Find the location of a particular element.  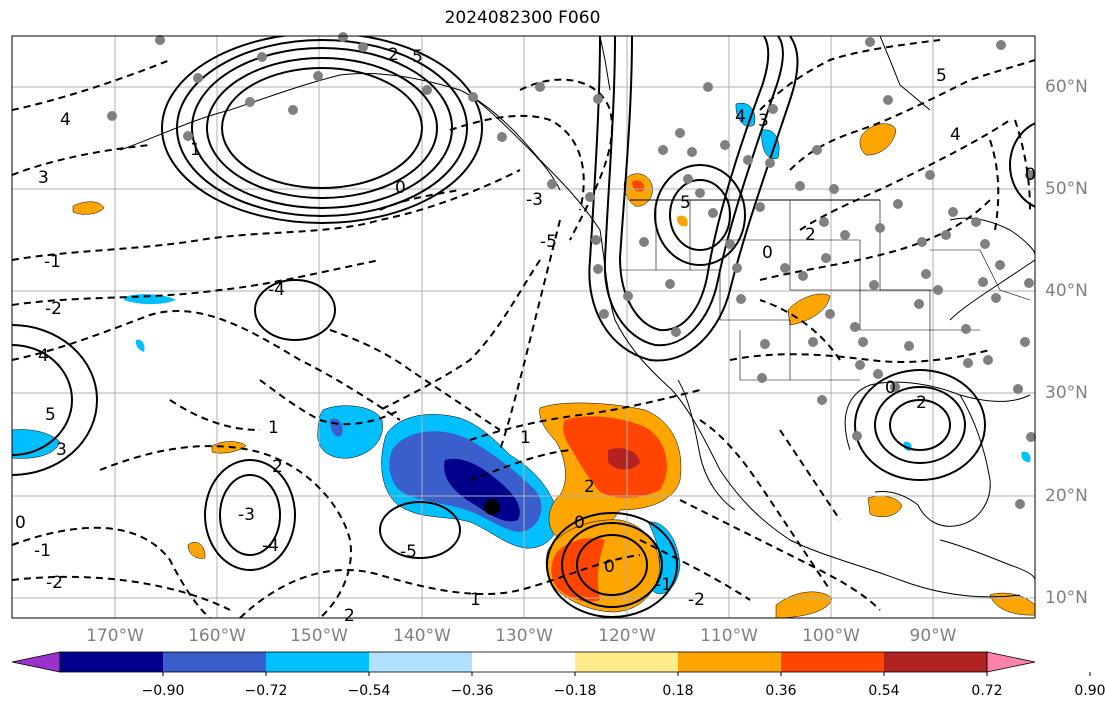

colorbar-extend-low is located at coordinates (36, 662).